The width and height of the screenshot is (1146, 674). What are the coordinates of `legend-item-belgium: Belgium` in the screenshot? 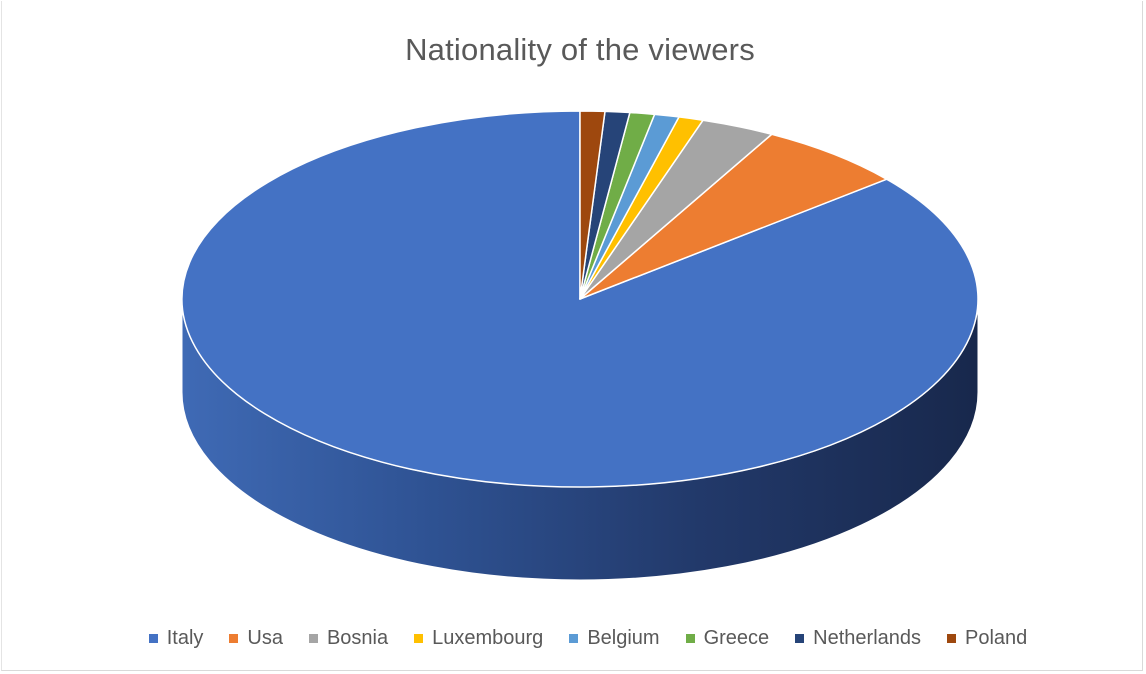 It's located at (614, 638).